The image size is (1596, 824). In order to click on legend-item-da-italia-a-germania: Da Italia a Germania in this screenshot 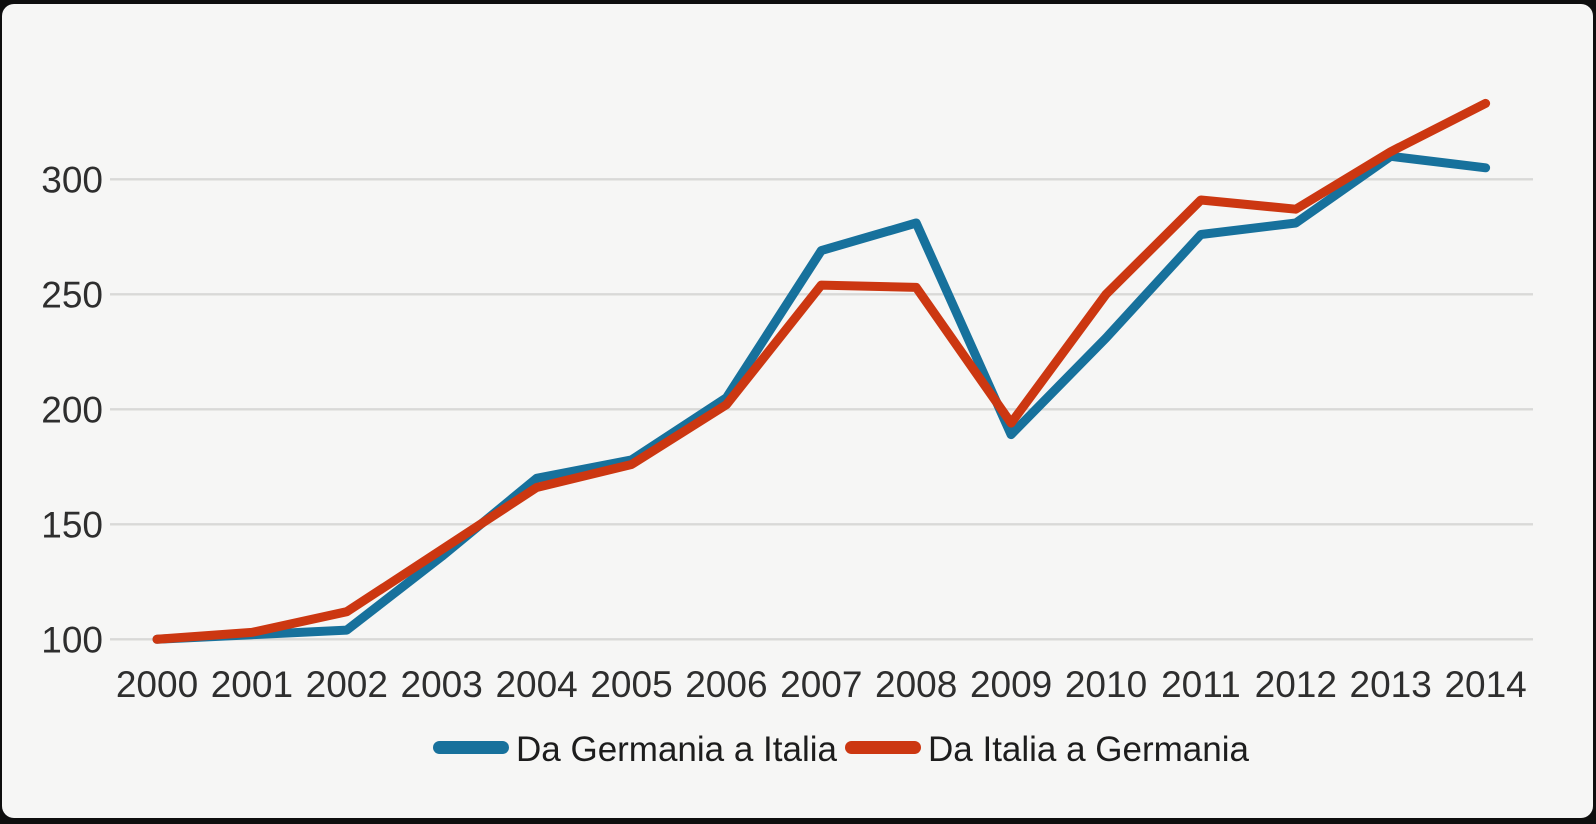, I will do `click(1047, 749)`.